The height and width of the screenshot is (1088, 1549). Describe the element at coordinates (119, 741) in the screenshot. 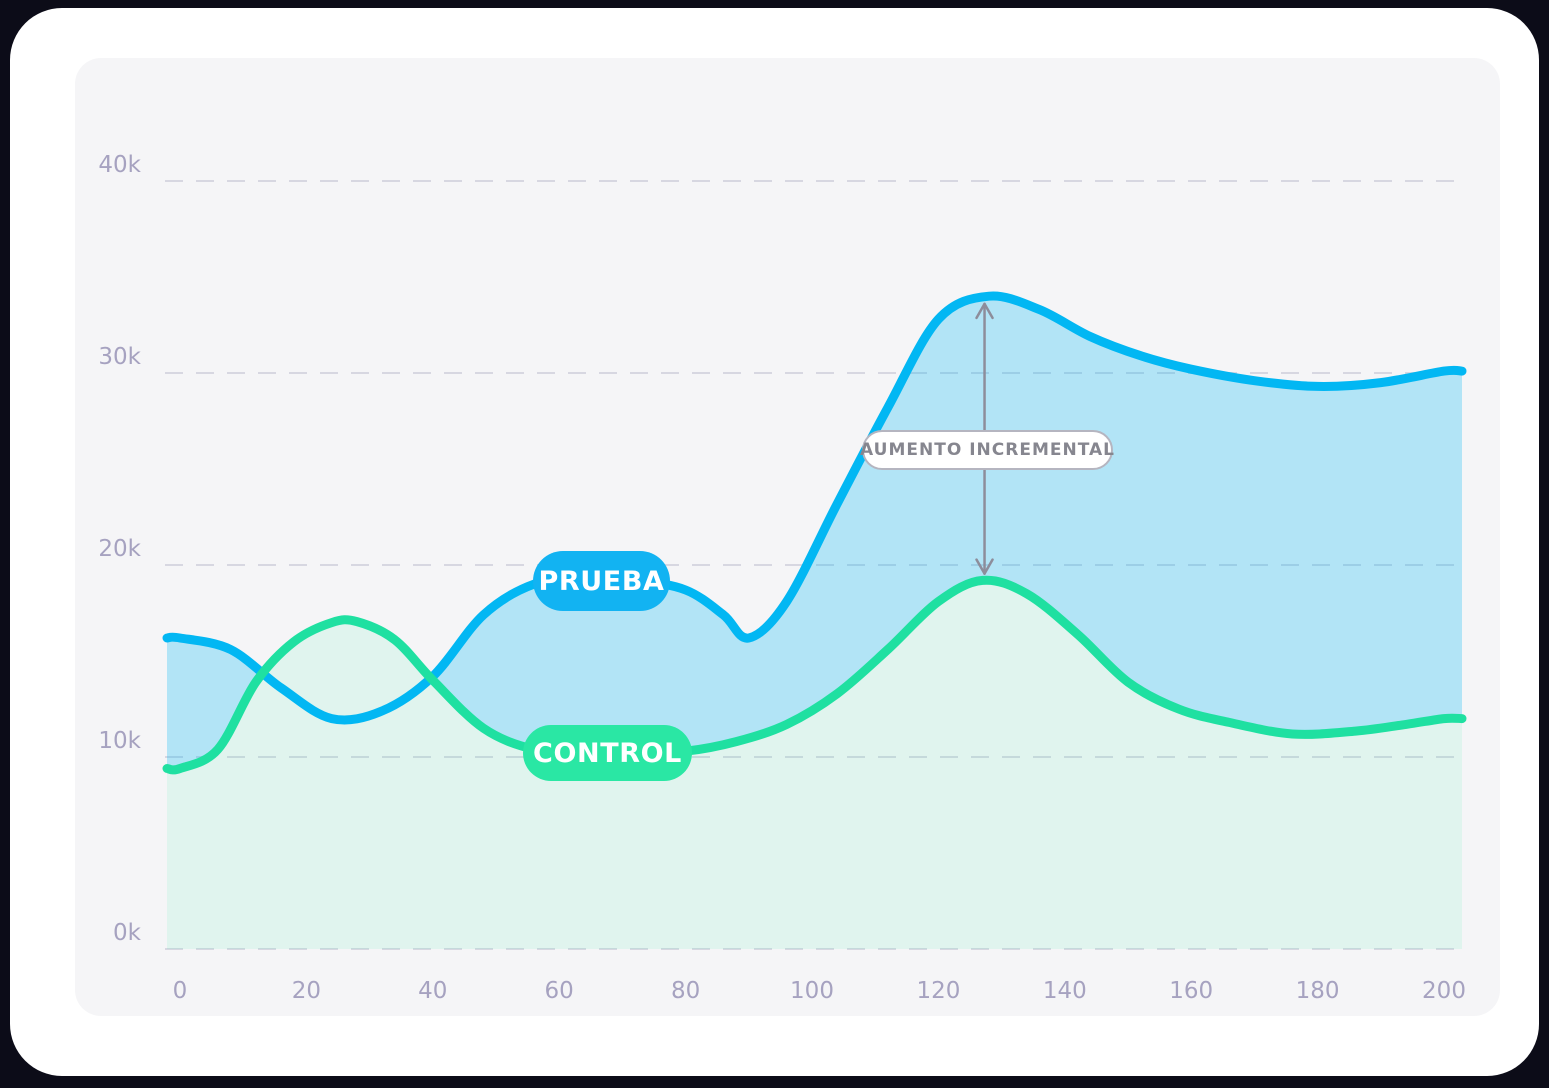

I see `y-axis-tick-label: 10k` at that location.